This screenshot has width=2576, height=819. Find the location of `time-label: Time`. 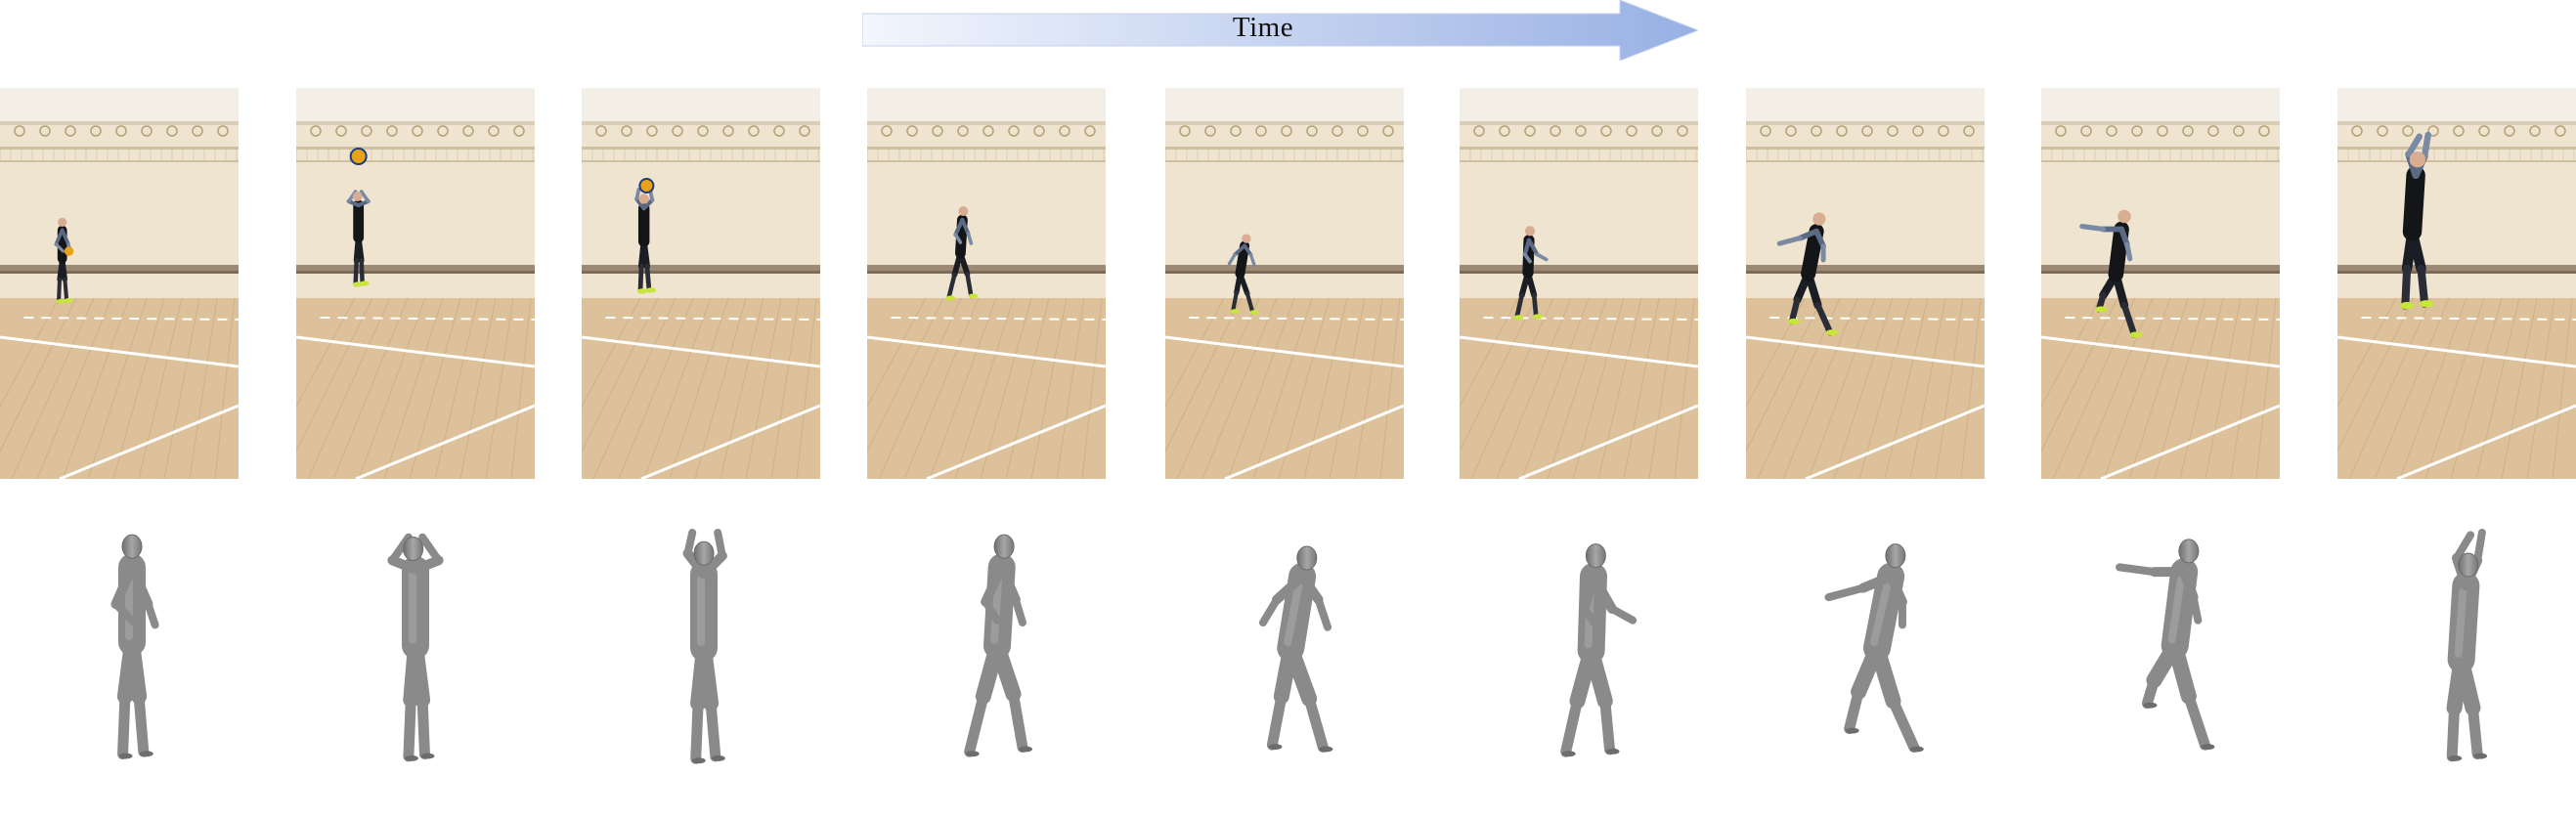

time-label: Time is located at coordinates (1263, 27).